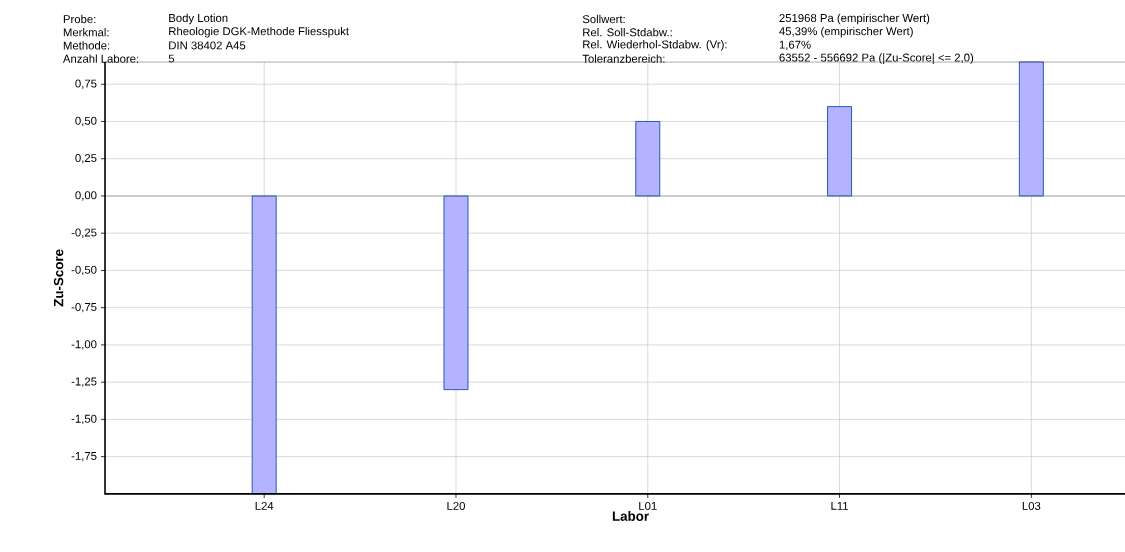  What do you see at coordinates (86, 196) in the screenshot?
I see `y-tick-label: 0,00` at bounding box center [86, 196].